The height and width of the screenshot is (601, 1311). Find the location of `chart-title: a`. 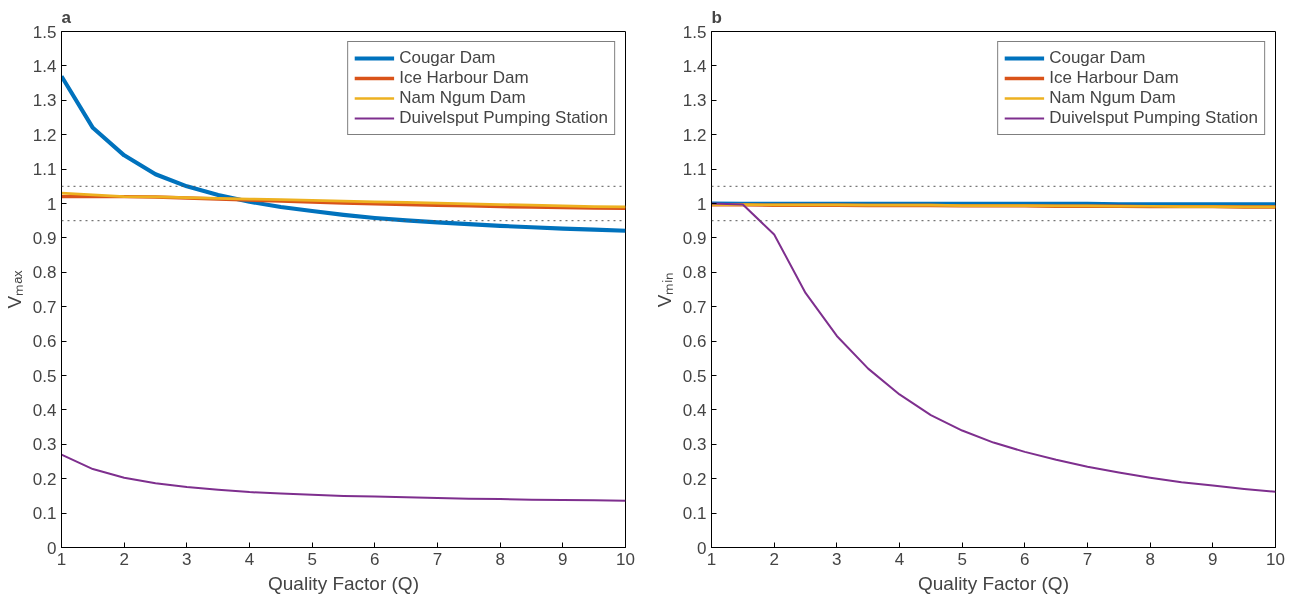

chart-title: a is located at coordinates (66, 17).